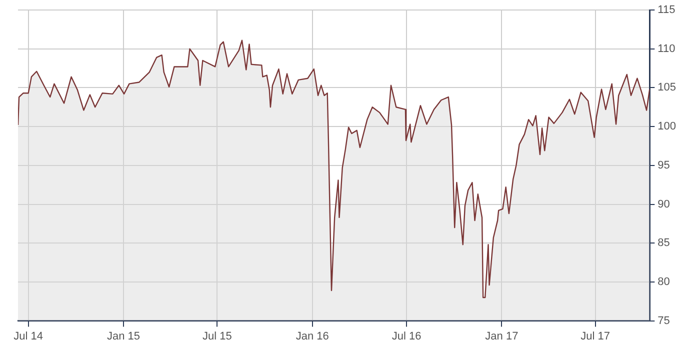 The image size is (685, 350). I want to click on y-tick-label: 105, so click(667, 88).